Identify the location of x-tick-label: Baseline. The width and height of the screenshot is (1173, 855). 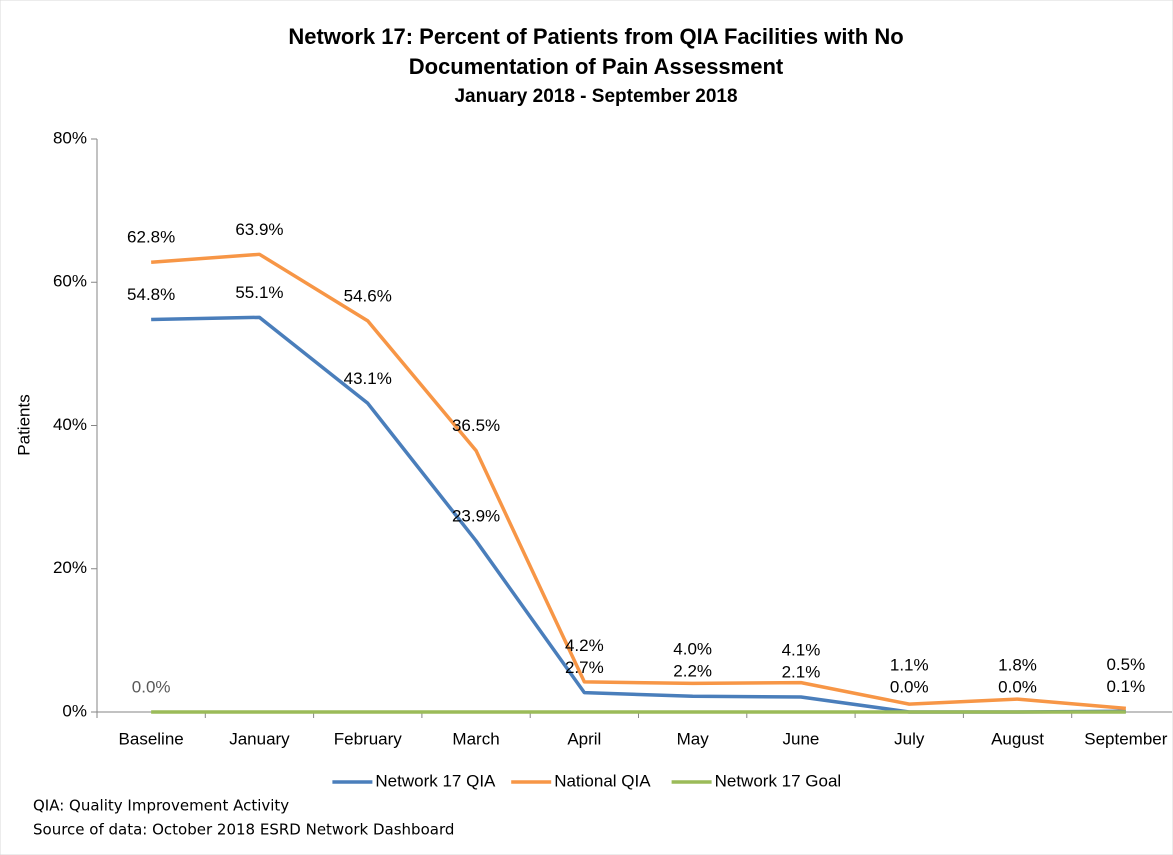
(151, 738).